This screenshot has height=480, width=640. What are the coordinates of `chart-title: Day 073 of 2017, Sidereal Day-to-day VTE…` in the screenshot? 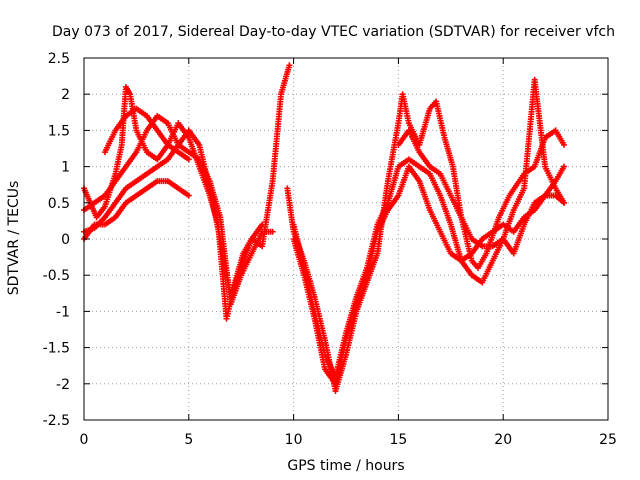 It's located at (333, 32).